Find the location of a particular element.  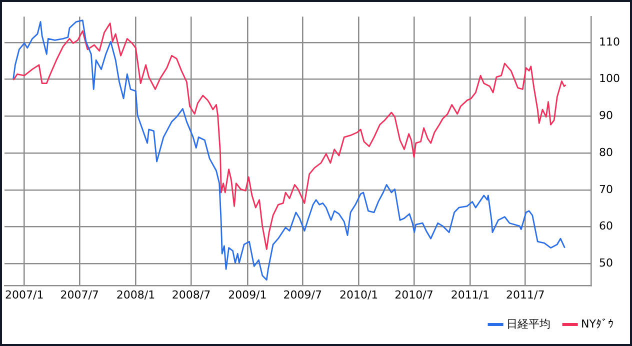

legend-label: 日経平均 is located at coordinates (528, 323).